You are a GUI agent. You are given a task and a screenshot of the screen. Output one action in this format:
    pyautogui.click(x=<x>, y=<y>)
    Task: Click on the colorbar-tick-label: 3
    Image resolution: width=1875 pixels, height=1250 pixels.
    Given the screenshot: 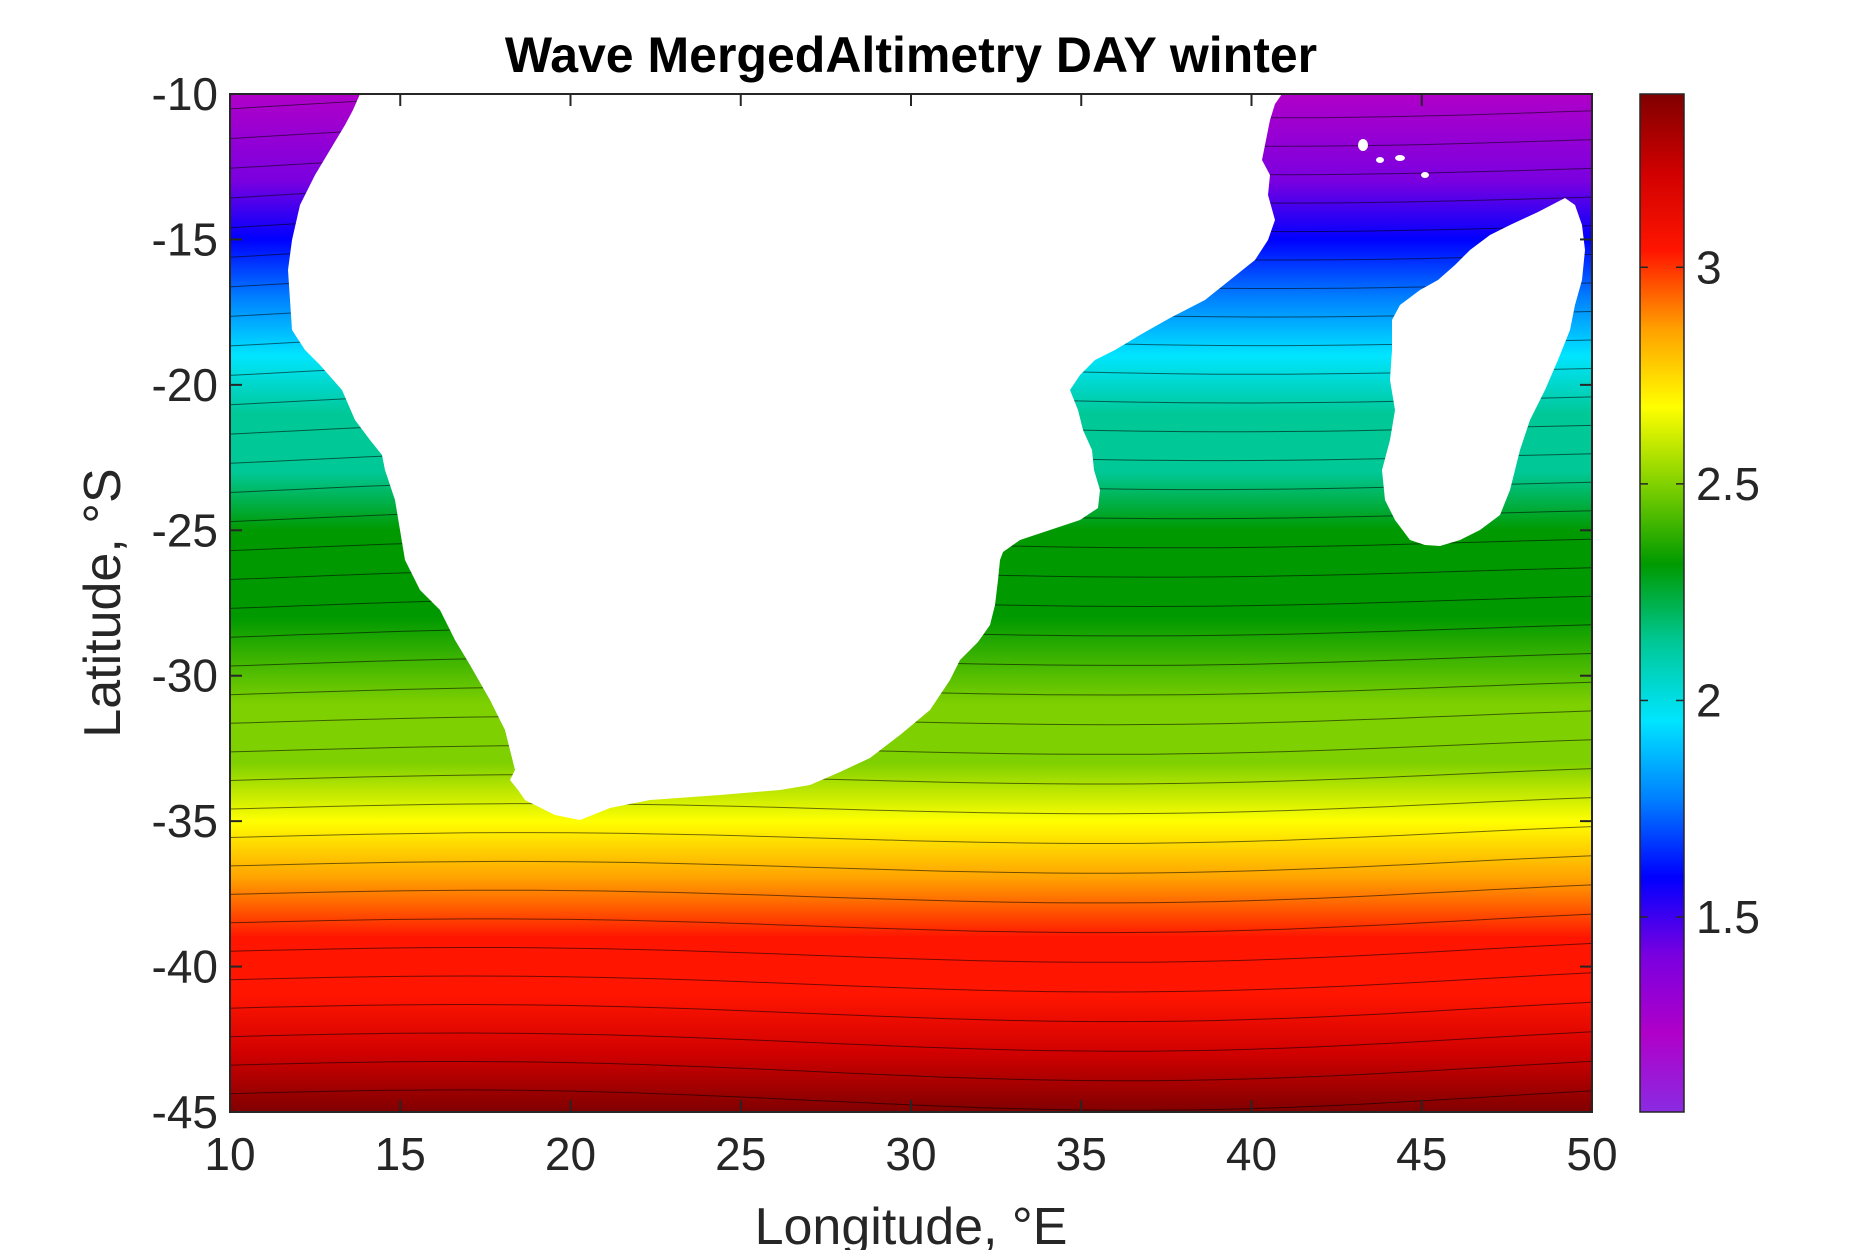 What is the action you would take?
    pyautogui.click(x=1709, y=267)
    